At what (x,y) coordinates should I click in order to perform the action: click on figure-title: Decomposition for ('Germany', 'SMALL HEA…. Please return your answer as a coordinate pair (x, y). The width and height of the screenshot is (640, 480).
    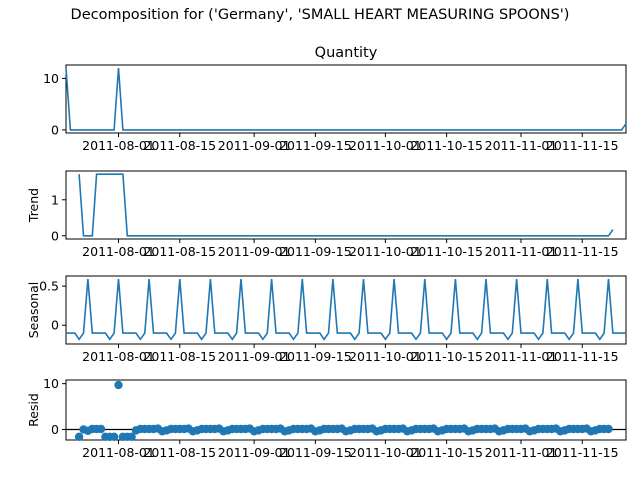
    Looking at the image, I should click on (320, 15).